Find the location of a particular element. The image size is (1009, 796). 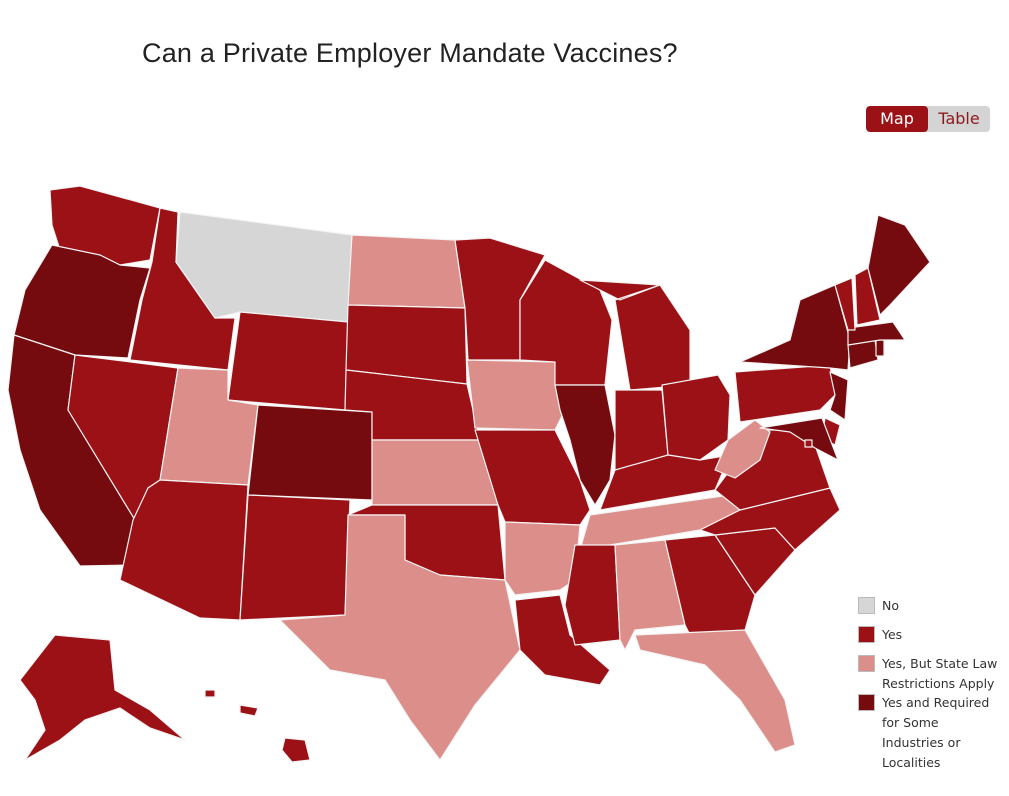

state-nd is located at coordinates (406, 271).